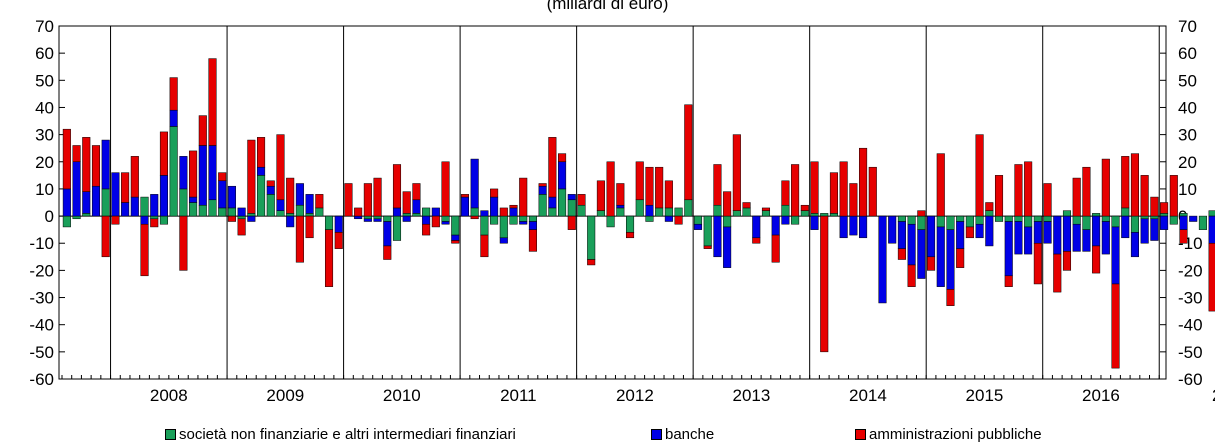 This screenshot has width=1215, height=446. What do you see at coordinates (41, 270) in the screenshot?
I see `y-tick-label-left: -20` at bounding box center [41, 270].